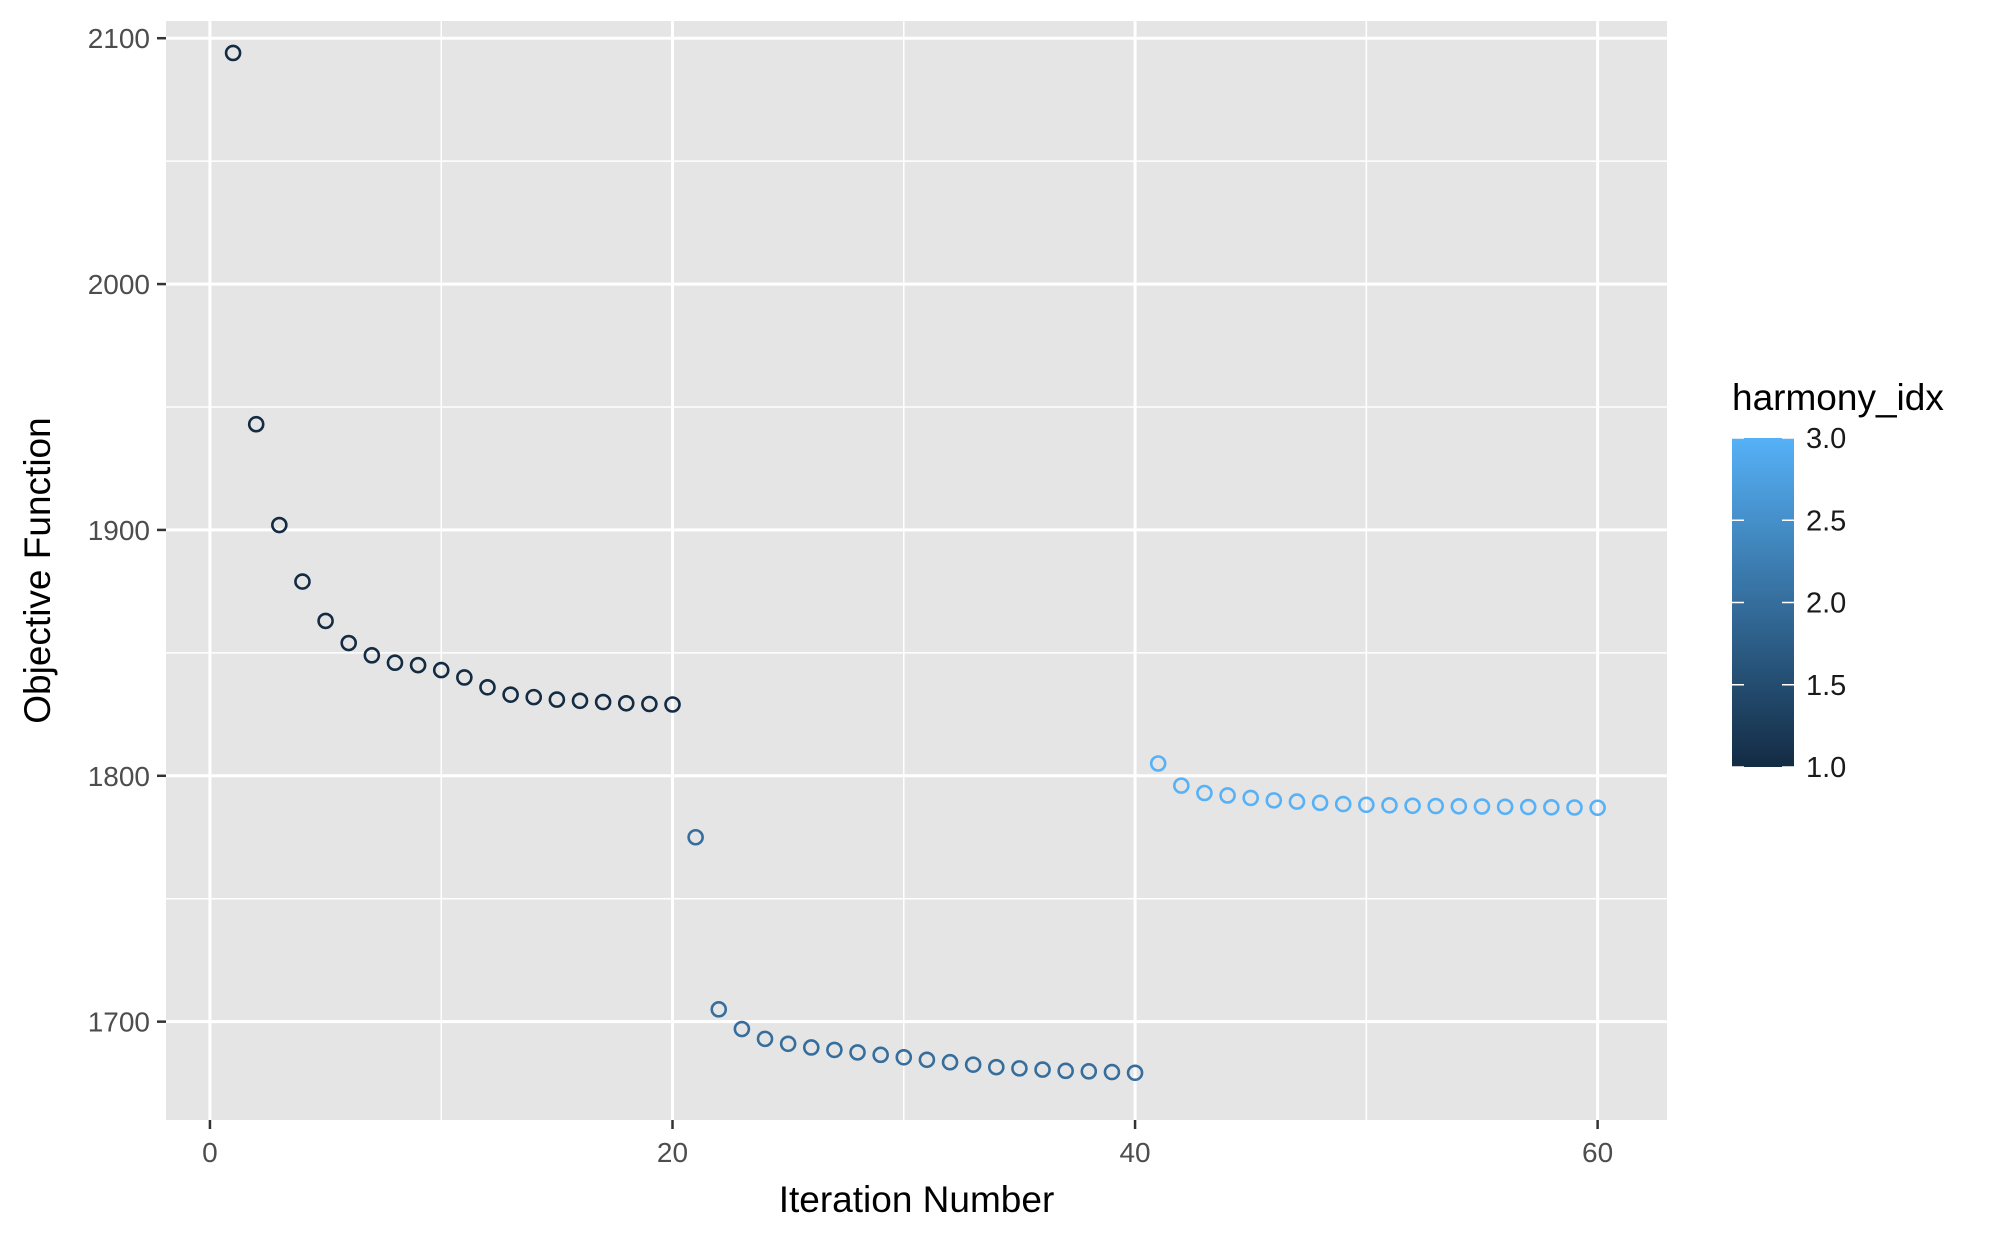  Describe the element at coordinates (1826, 768) in the screenshot. I see `colorbar-label: 1.0` at that location.